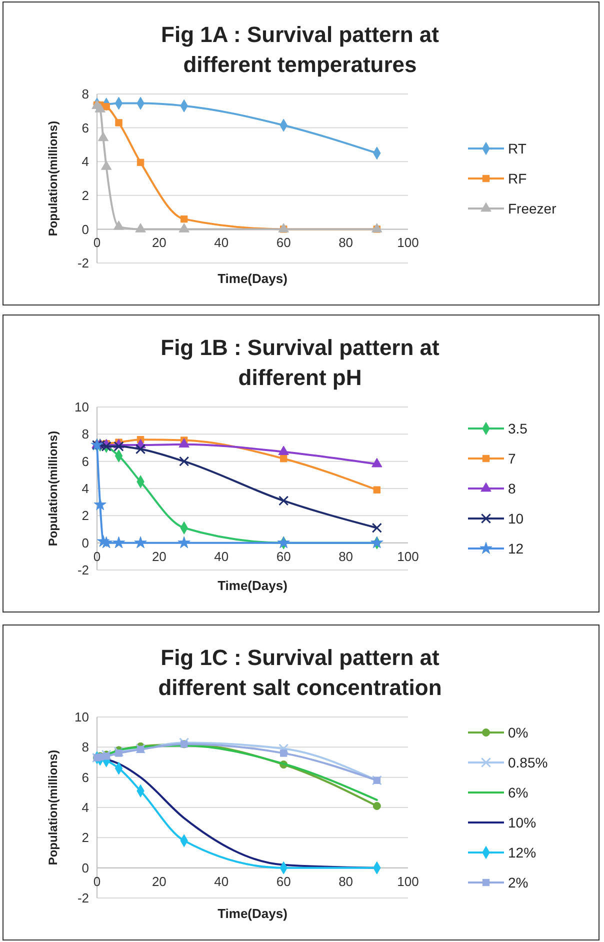 The image size is (604, 942). I want to click on legend-label: 0%, so click(518, 732).